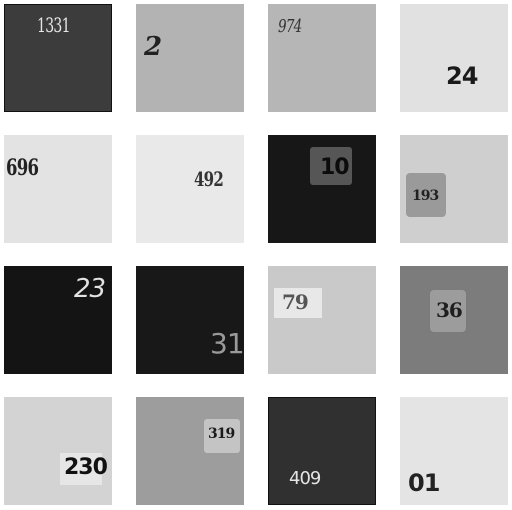  What do you see at coordinates (58, 189) in the screenshot?
I see `tile-5: 696` at bounding box center [58, 189].